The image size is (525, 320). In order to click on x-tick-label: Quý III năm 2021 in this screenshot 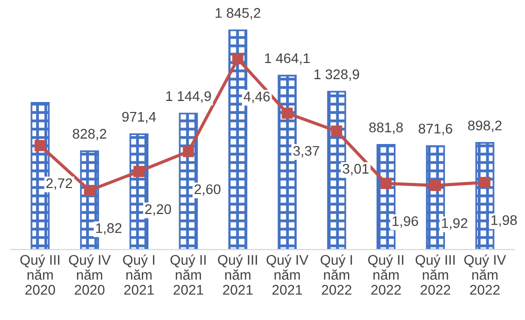, I will do `click(237, 274)`.